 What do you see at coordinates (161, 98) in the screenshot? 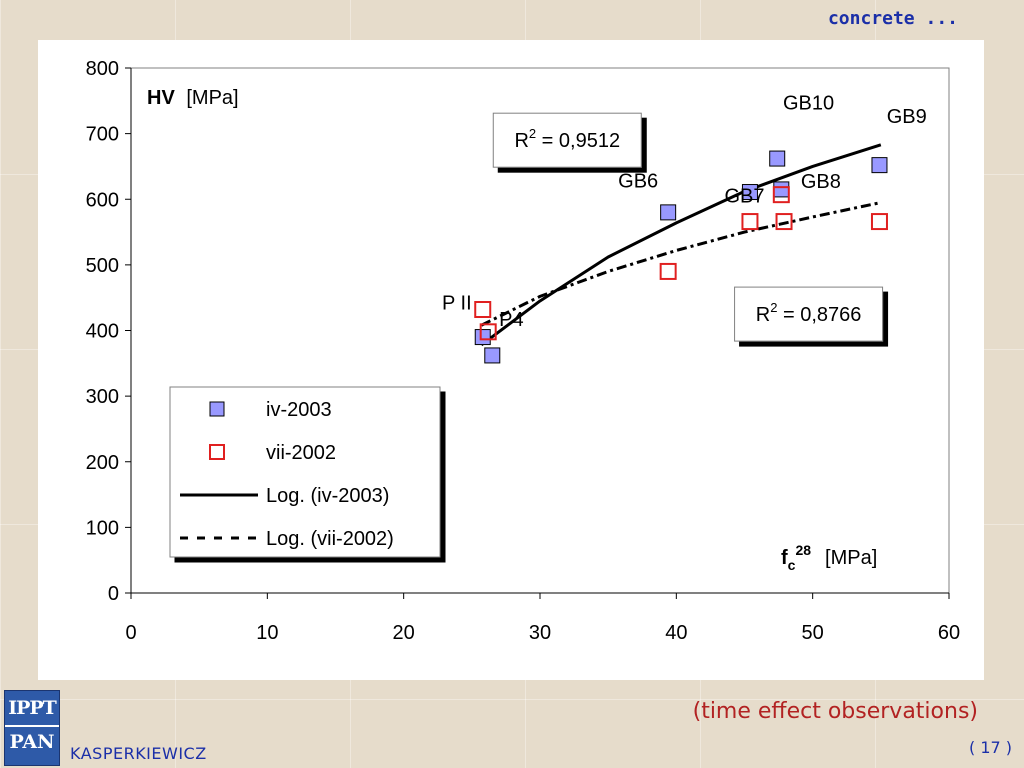
I see `y-axis-label-quantity: HV` at bounding box center [161, 98].